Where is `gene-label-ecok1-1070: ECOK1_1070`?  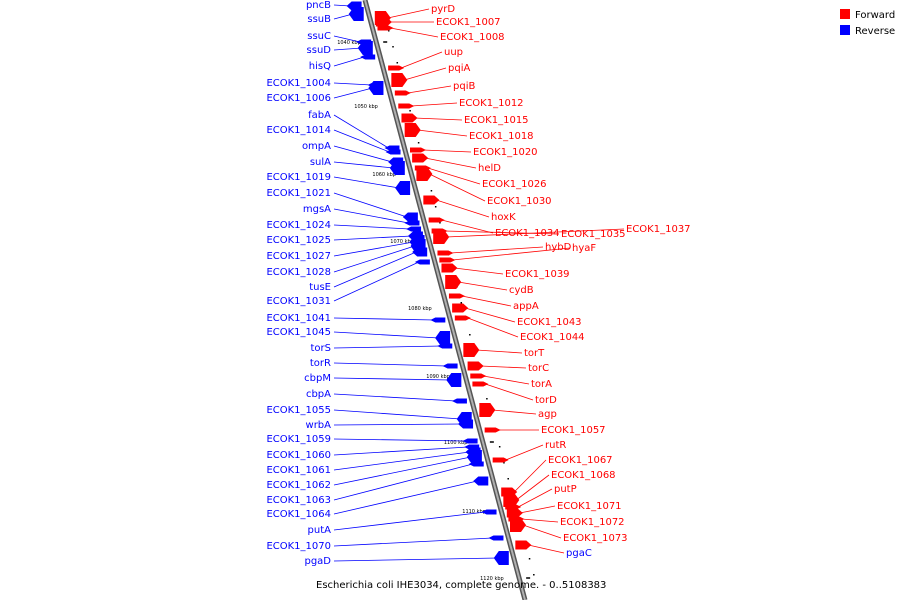
gene-label-ecok1-1070: ECOK1_1070 is located at coordinates (298, 546).